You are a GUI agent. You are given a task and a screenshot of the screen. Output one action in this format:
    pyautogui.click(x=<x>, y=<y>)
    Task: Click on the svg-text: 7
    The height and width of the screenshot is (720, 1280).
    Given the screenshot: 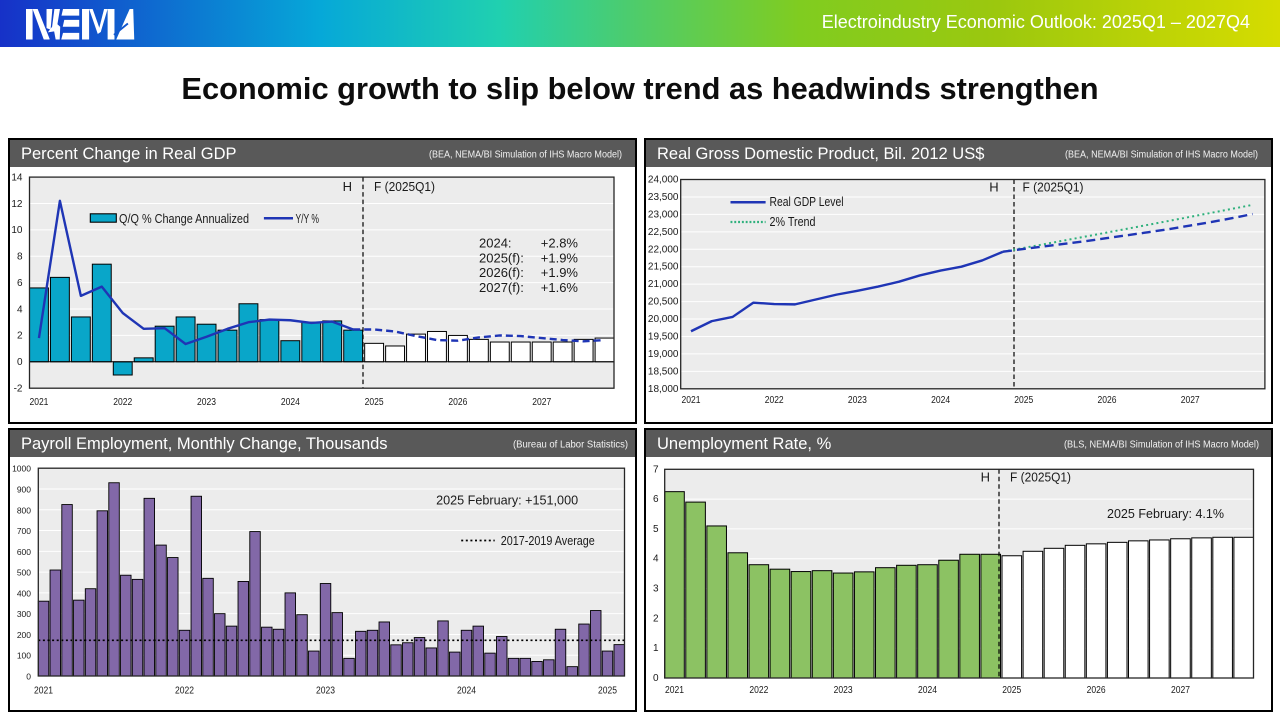 What is the action you would take?
    pyautogui.click(x=656, y=469)
    